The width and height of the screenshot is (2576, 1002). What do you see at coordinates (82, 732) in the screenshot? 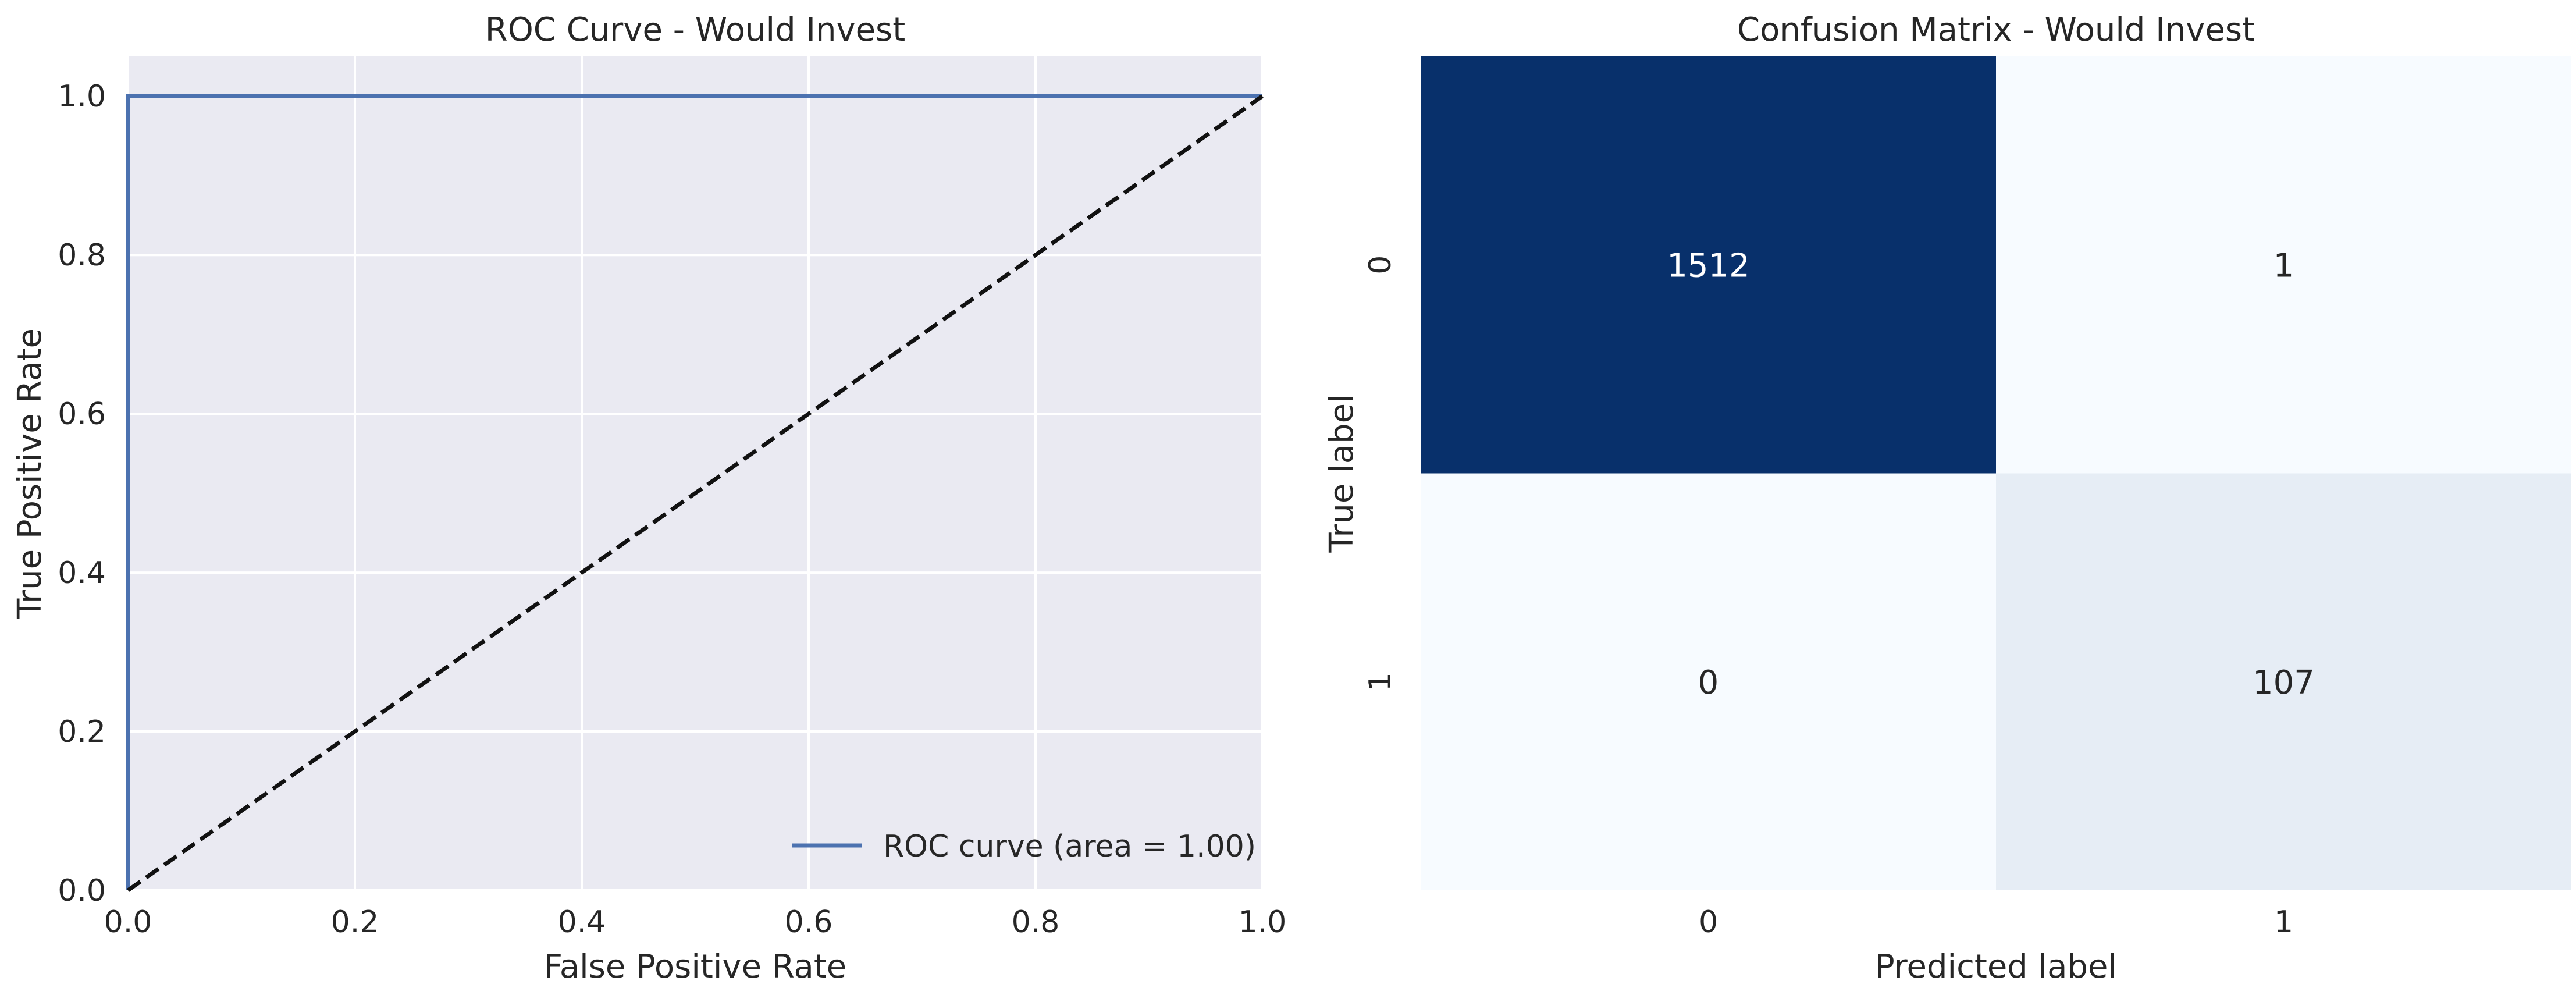
I see `roc-y-tick-label: 0.2` at bounding box center [82, 732].